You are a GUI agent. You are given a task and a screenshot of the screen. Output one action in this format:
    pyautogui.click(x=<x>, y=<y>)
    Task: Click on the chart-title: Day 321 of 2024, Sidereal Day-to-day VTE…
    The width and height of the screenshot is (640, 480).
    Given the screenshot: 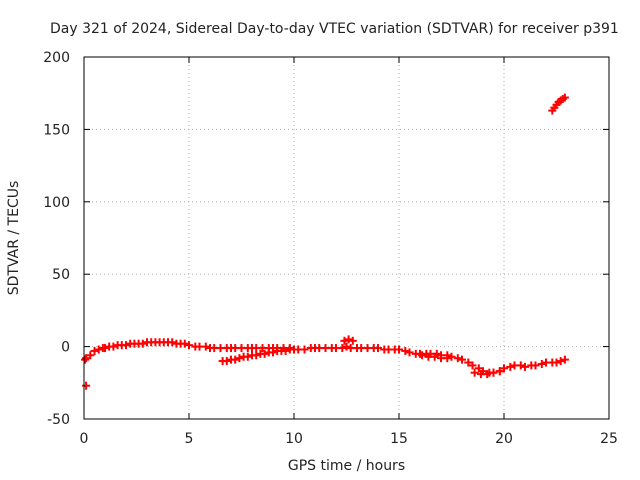 What is the action you would take?
    pyautogui.click(x=334, y=29)
    